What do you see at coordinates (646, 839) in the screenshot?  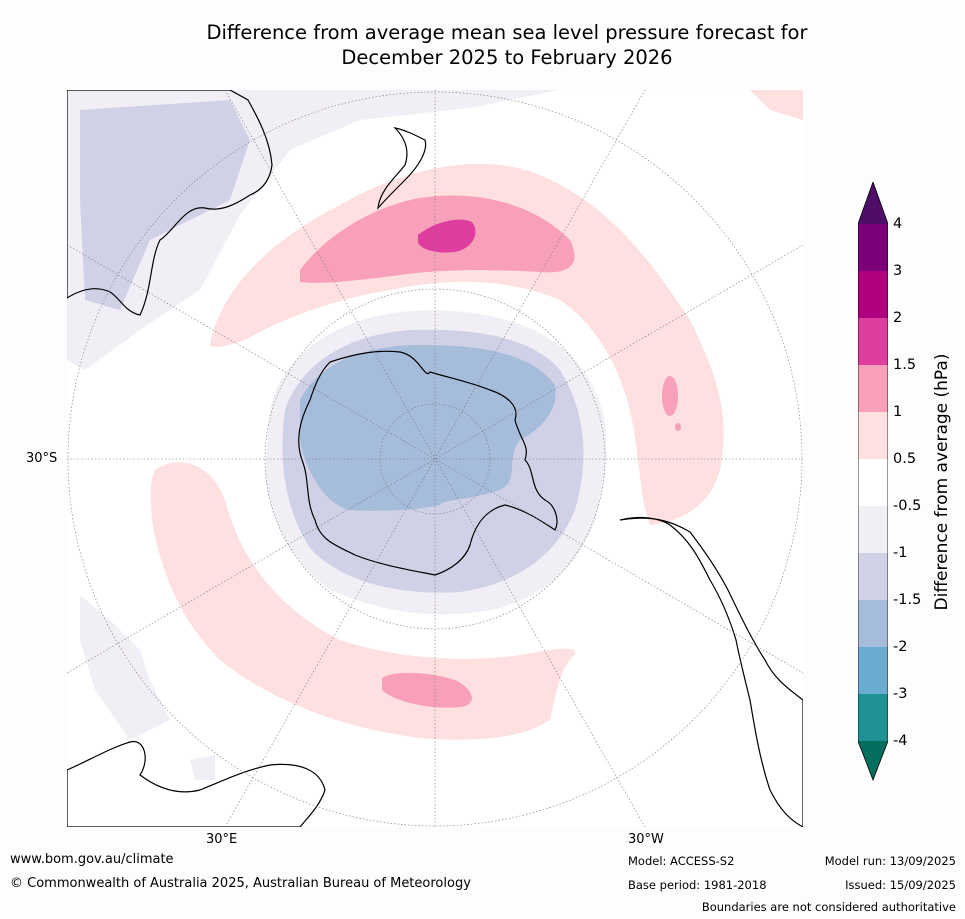 I see `lon-label-30w: 30°W` at bounding box center [646, 839].